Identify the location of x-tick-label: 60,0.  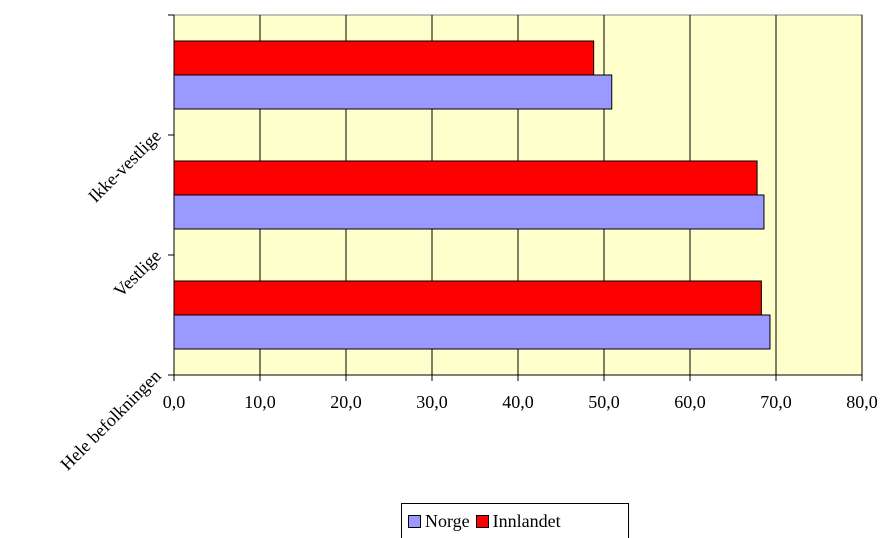
(690, 402).